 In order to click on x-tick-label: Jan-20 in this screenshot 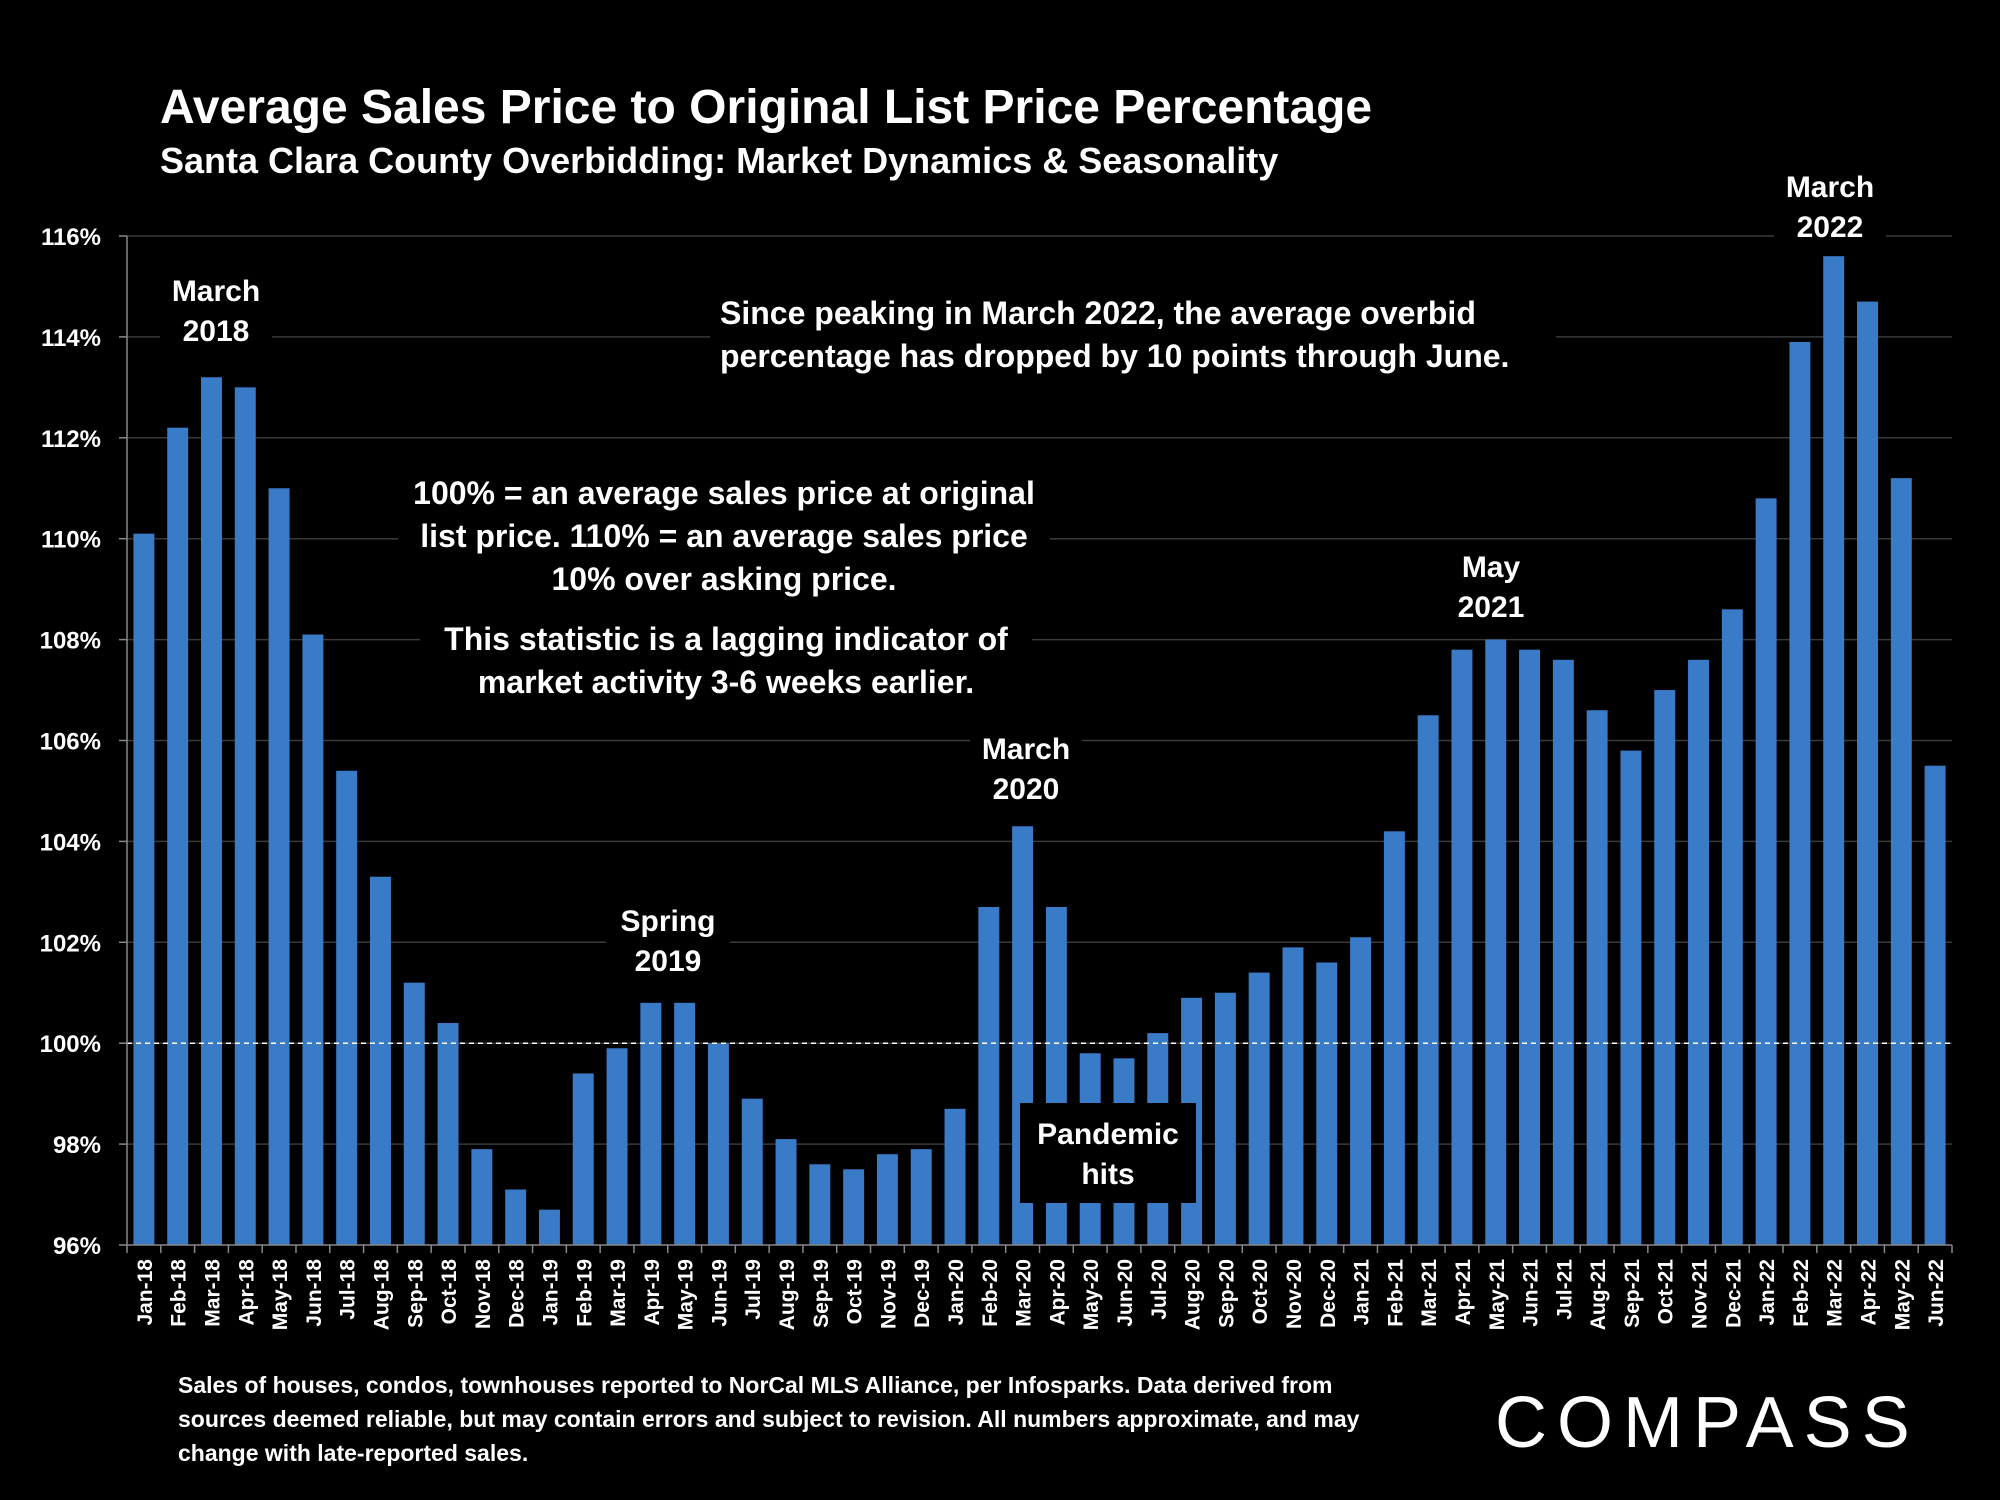, I will do `click(956, 1292)`.